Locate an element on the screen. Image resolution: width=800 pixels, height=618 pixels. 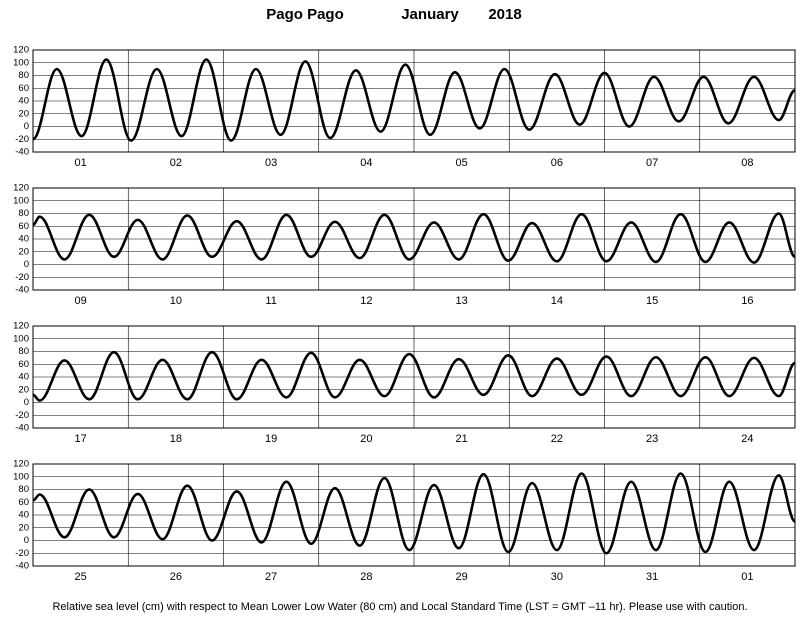
x-tick-label: 21 is located at coordinates (462, 439).